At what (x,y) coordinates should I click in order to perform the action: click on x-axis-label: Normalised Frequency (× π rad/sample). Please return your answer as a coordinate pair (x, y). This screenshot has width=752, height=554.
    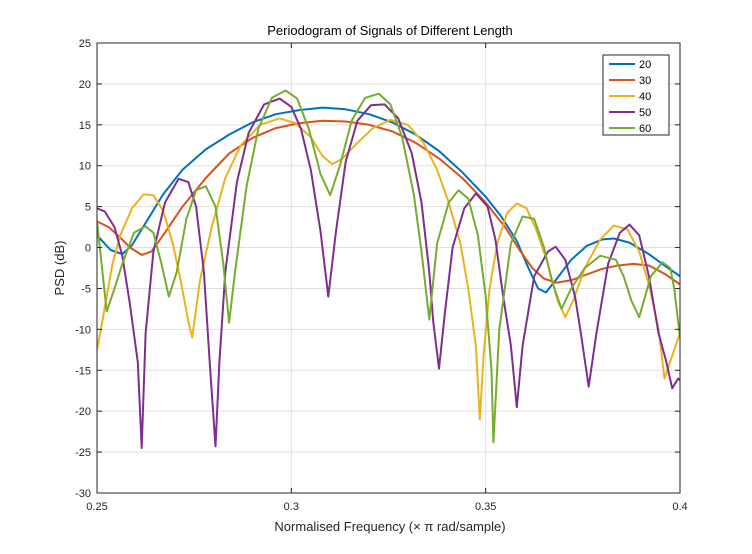
    Looking at the image, I should click on (389, 526).